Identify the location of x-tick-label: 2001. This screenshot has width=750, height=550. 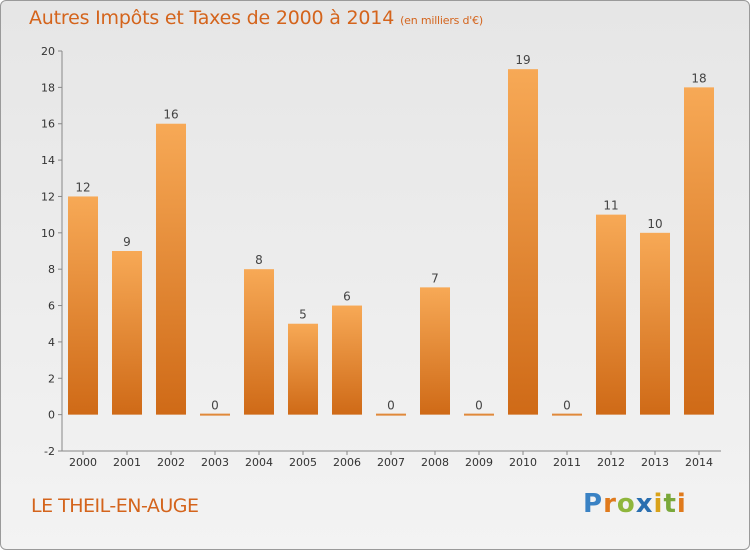
(127, 462).